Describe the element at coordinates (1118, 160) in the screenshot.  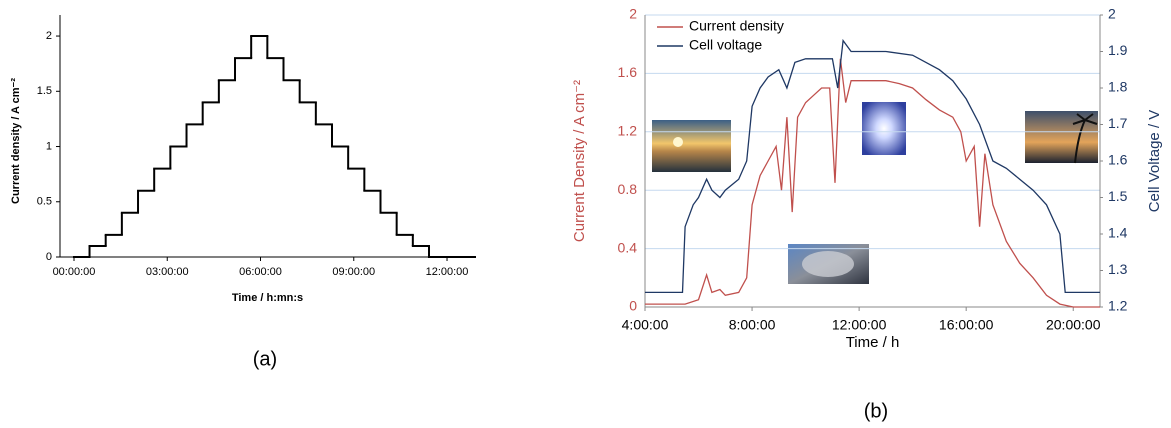
I see `y2-tick-label: 1.6` at that location.